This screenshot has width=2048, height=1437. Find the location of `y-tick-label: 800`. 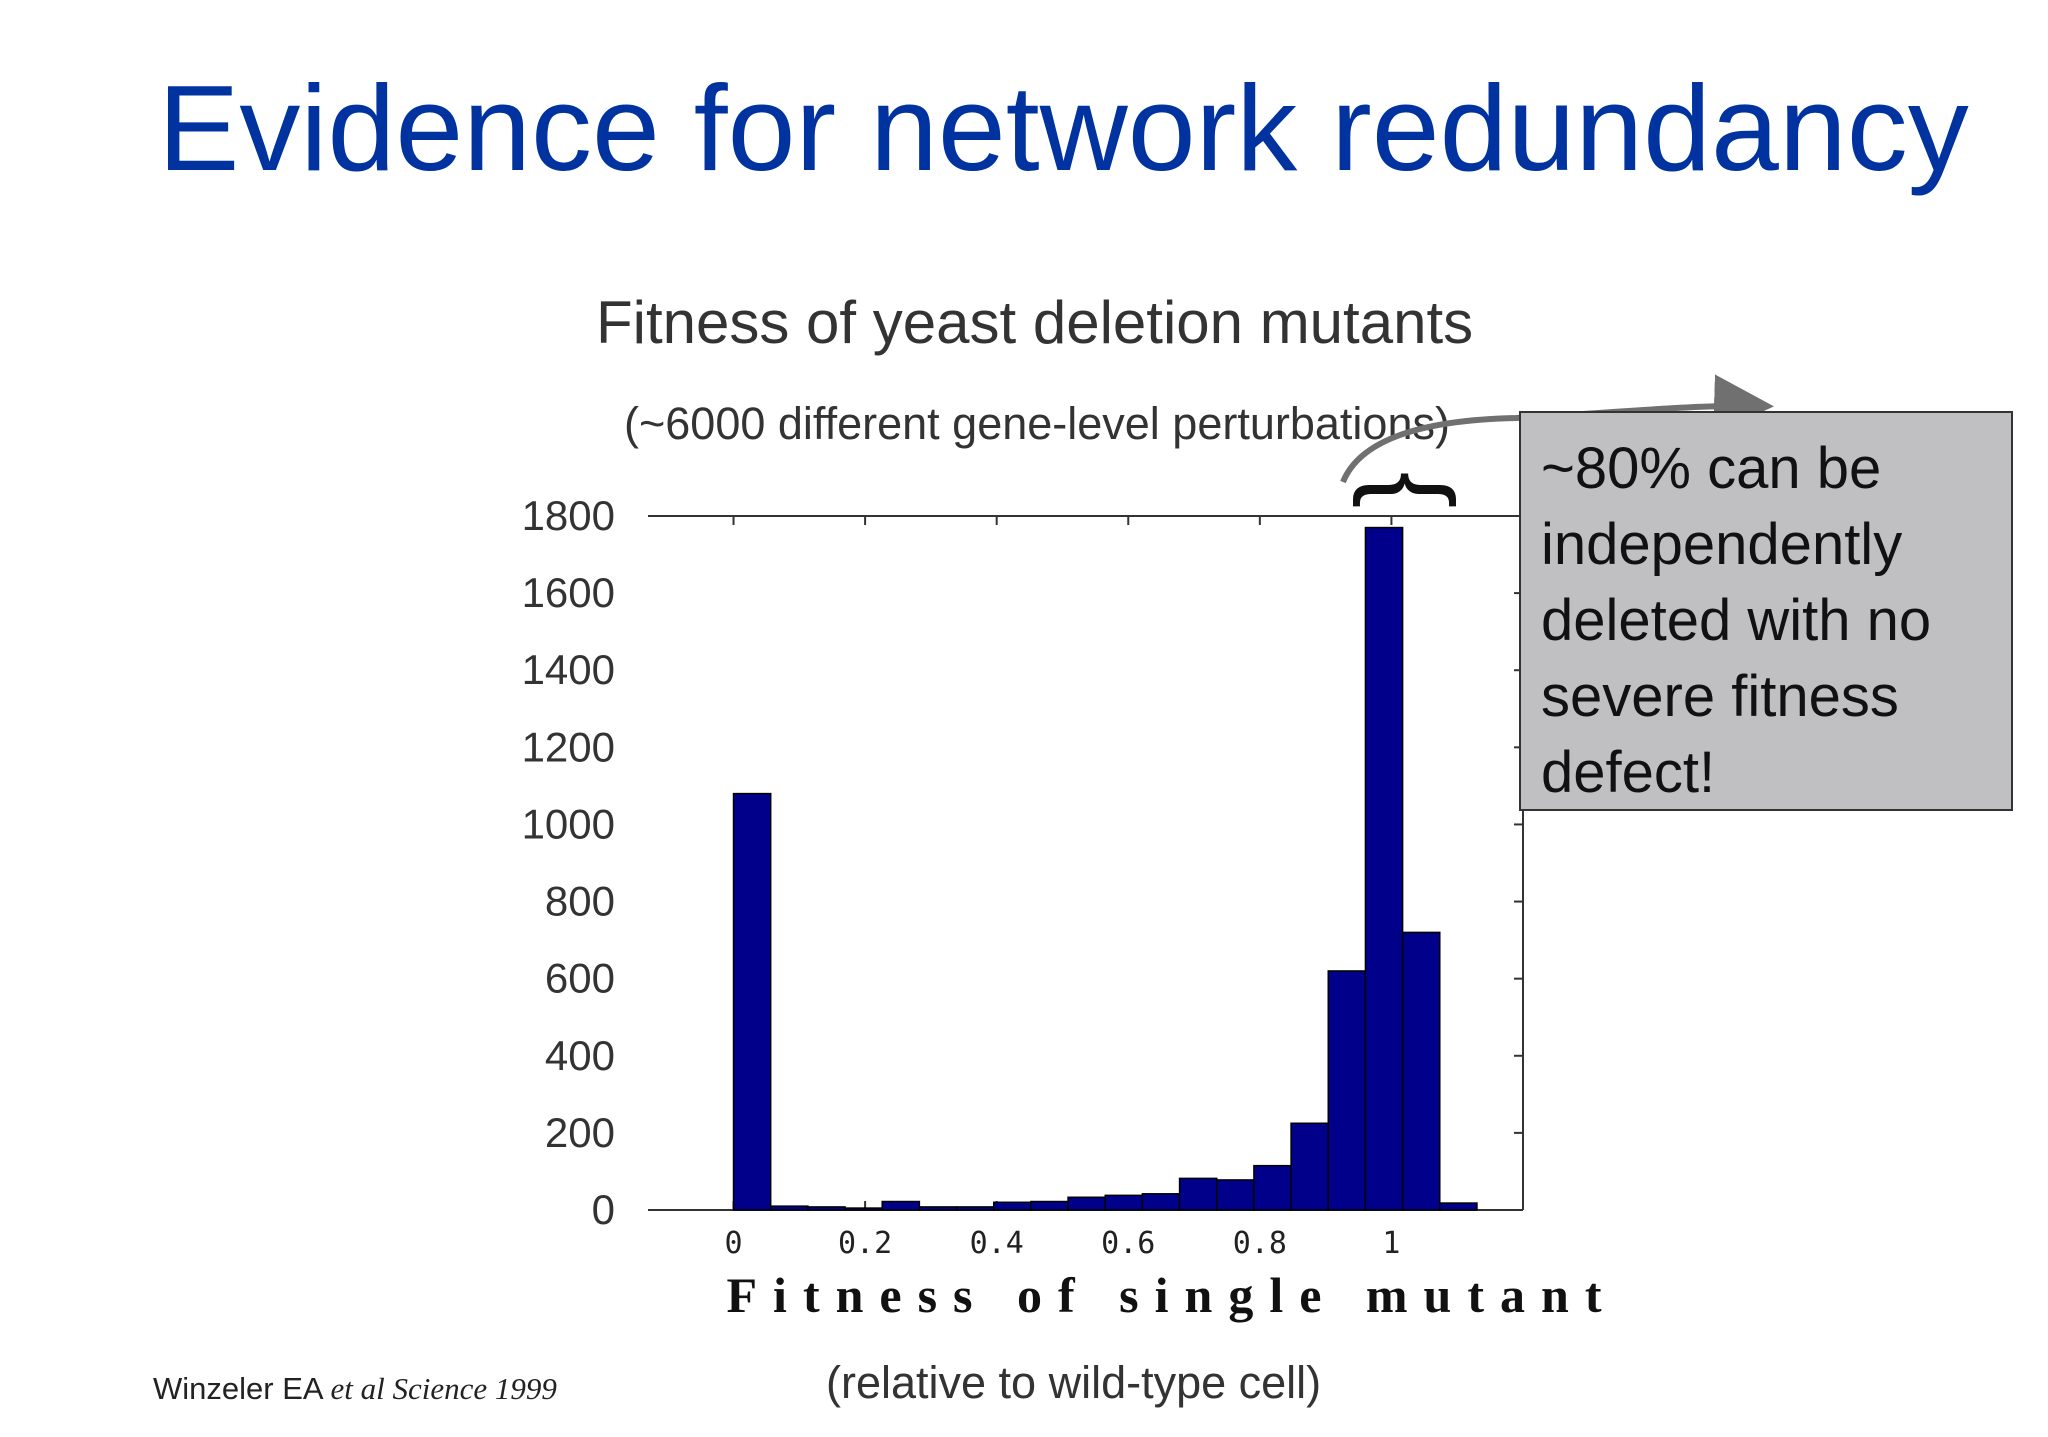

y-tick-label: 800 is located at coordinates (580, 901).